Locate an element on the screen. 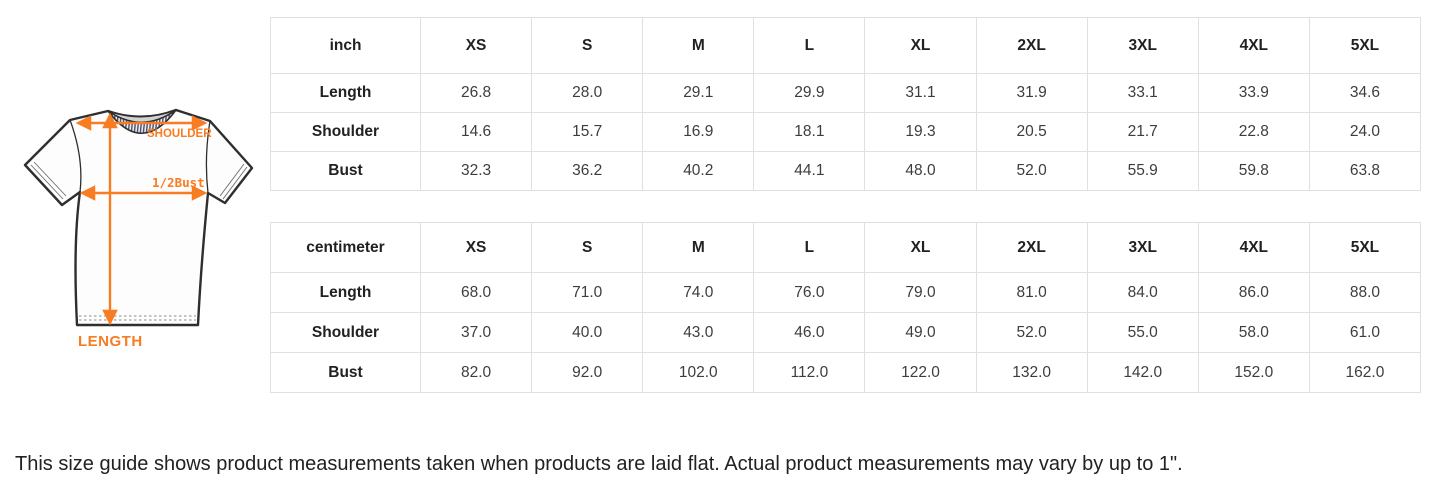 The height and width of the screenshot is (503, 1445). measurement-value-cell: 44.1 is located at coordinates (809, 171).